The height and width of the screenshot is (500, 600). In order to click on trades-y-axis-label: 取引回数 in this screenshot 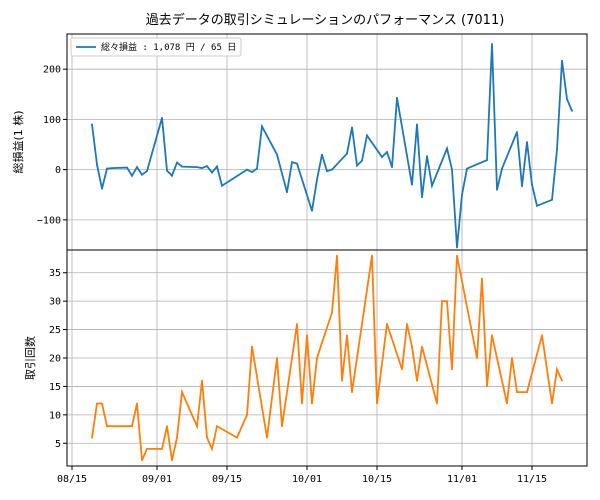, I will do `click(30, 358)`.